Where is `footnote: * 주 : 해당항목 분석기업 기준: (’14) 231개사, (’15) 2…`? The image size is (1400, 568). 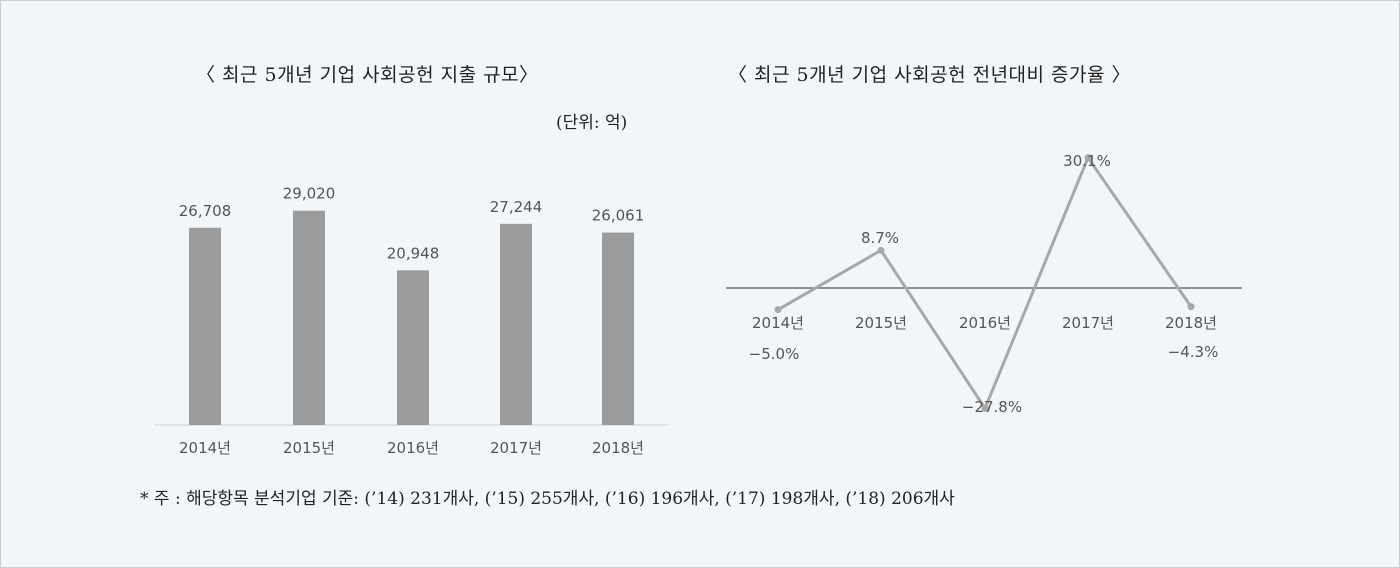 footnote: * 주 : 해당항목 분석기업 기준: (’14) 231개사, (’15) 2… is located at coordinates (547, 499).